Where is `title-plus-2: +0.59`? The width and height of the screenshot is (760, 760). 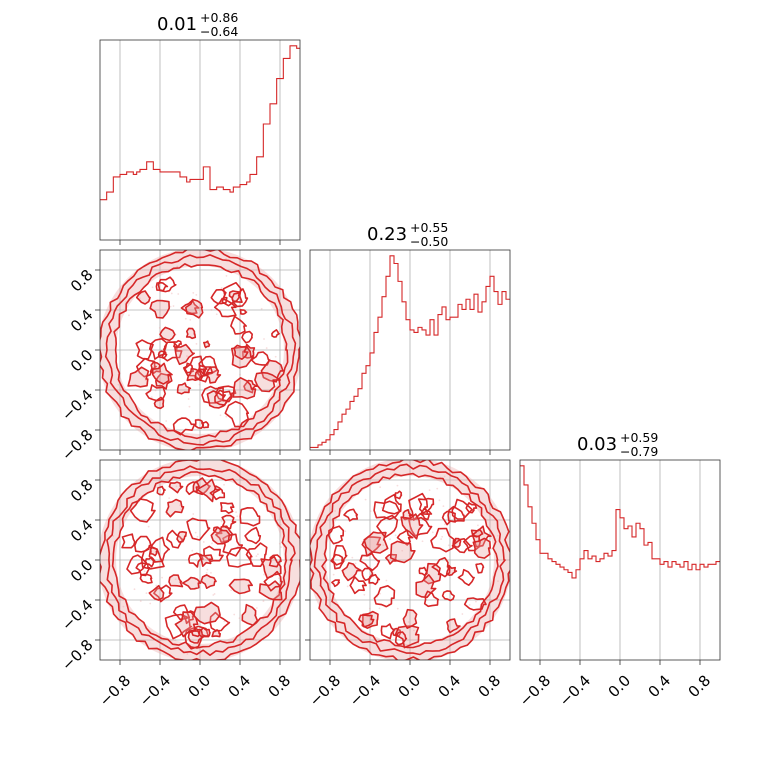 title-plus-2: +0.59 is located at coordinates (639, 437).